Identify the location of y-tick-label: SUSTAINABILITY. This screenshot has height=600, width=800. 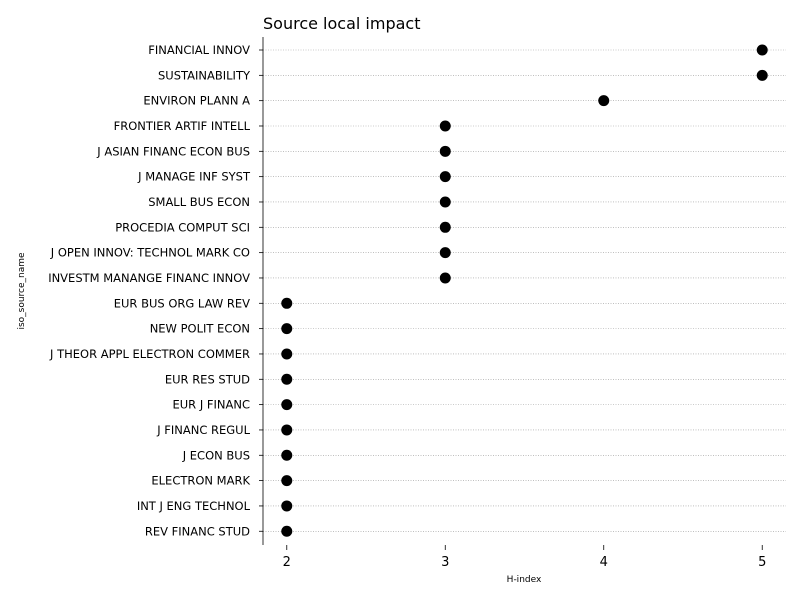
(204, 75).